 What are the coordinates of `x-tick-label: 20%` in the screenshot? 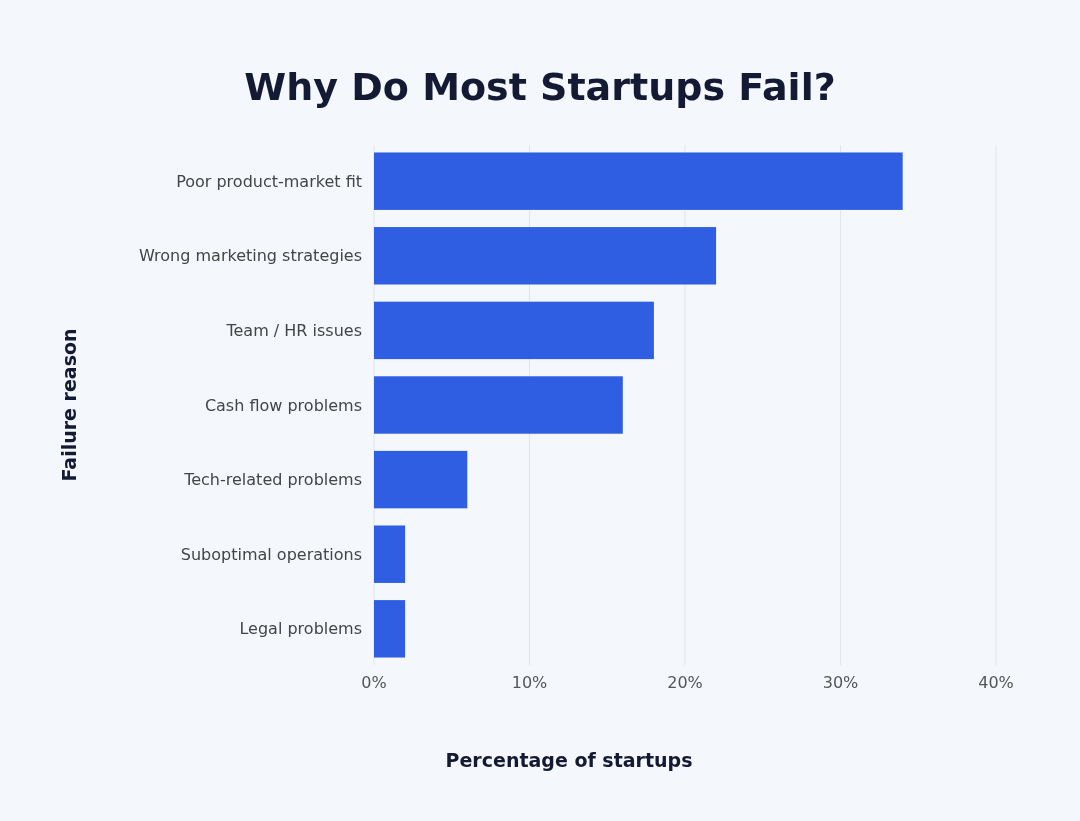 It's located at (685, 682).